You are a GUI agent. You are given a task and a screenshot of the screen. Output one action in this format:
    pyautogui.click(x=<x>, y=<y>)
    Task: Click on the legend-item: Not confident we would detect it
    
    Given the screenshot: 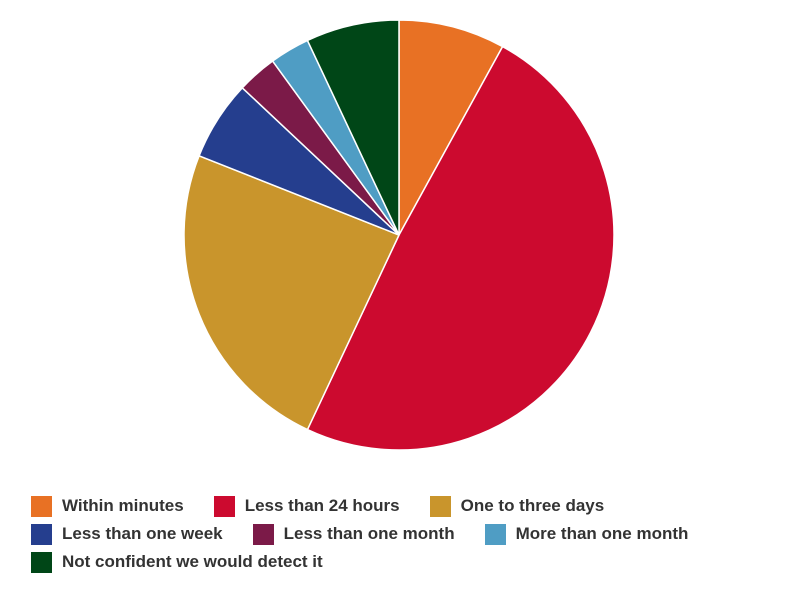 What is the action you would take?
    pyautogui.click(x=177, y=562)
    